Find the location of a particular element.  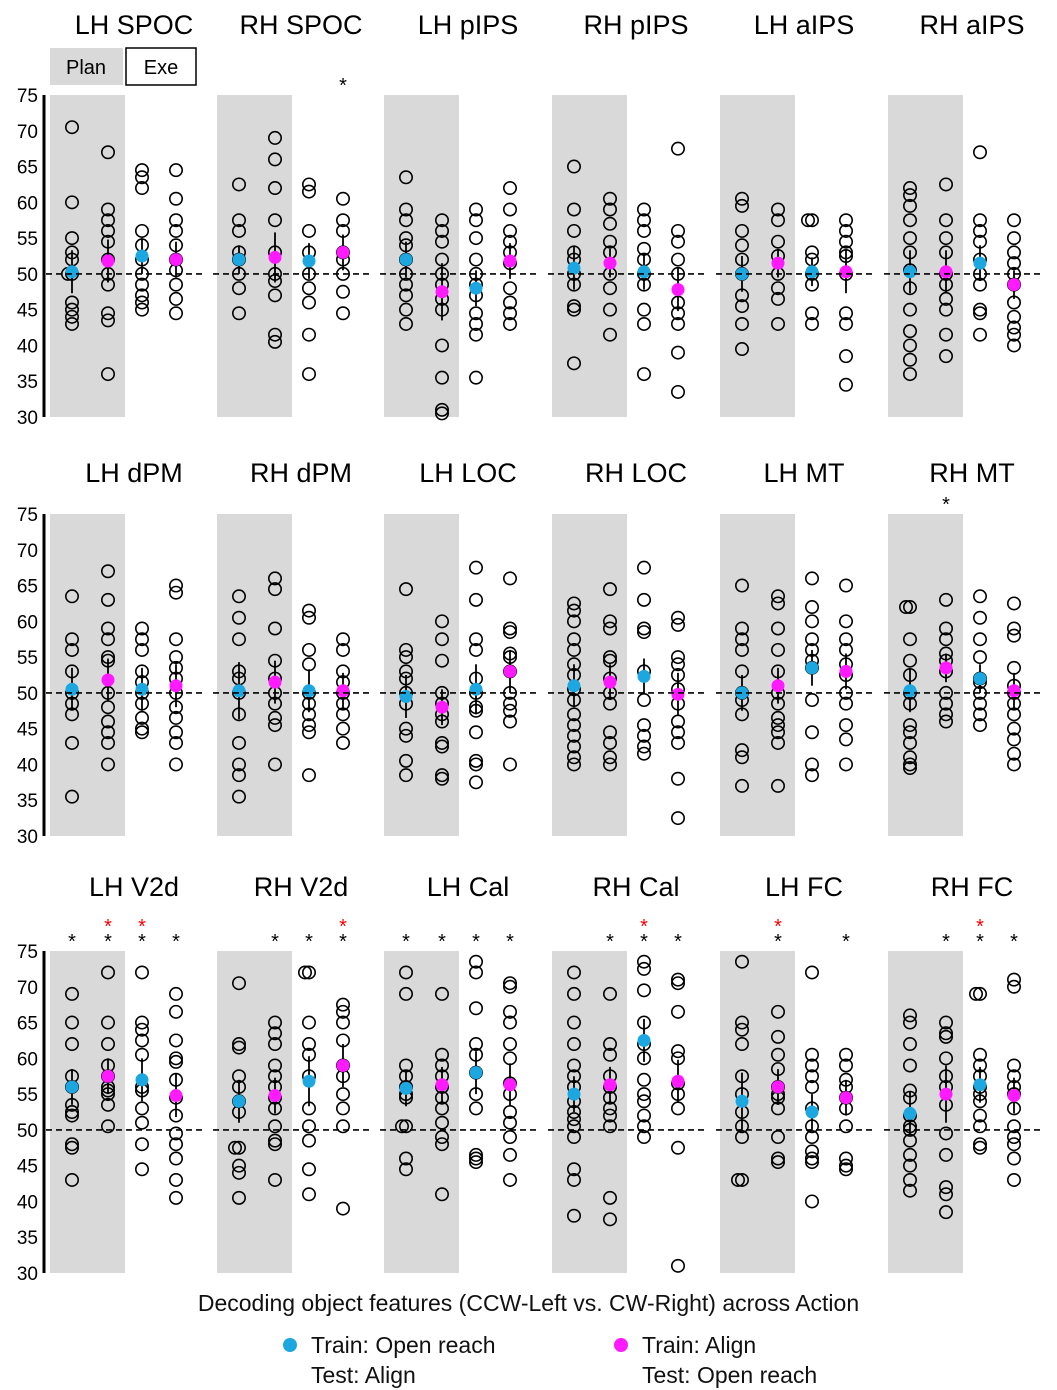

panel-title: RH LOC is located at coordinates (636, 473).